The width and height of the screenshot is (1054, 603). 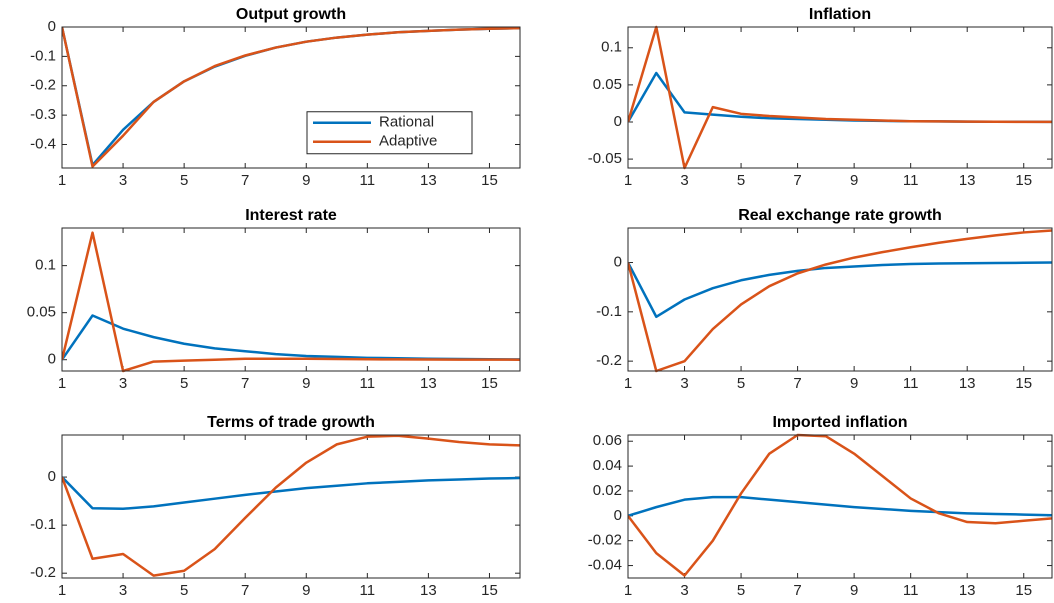 I want to click on y-tick-label: -0.05, so click(x=605, y=158).